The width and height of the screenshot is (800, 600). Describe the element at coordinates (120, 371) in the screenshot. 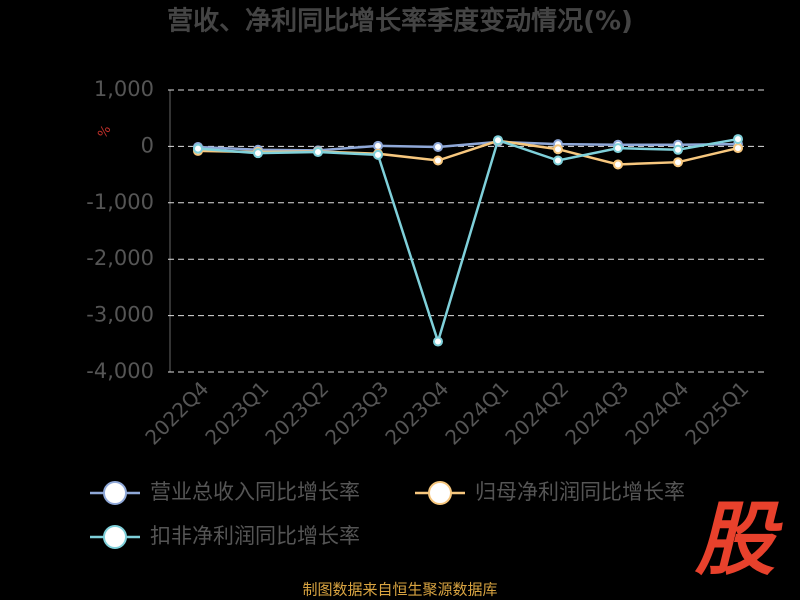

I see `y-tick-label: -4,000` at that location.